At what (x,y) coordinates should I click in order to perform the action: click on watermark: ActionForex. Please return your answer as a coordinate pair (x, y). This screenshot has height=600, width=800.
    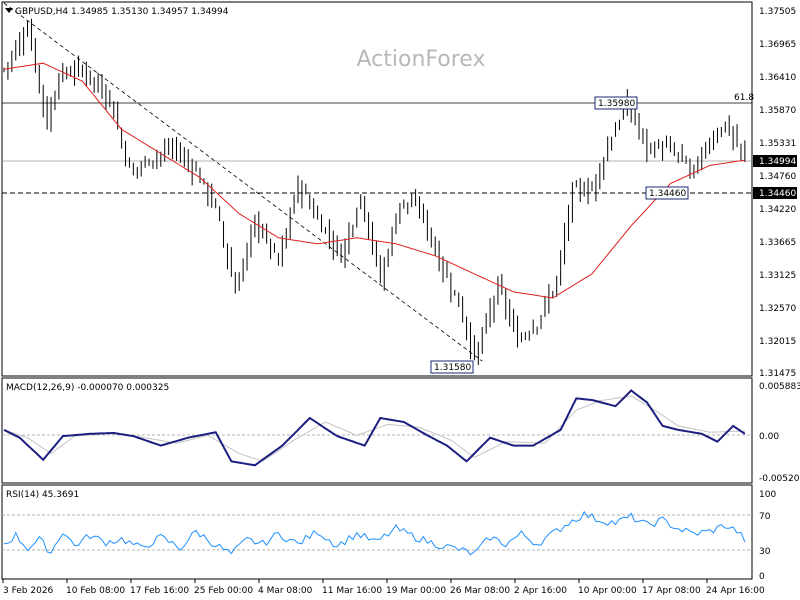
    Looking at the image, I should click on (421, 59).